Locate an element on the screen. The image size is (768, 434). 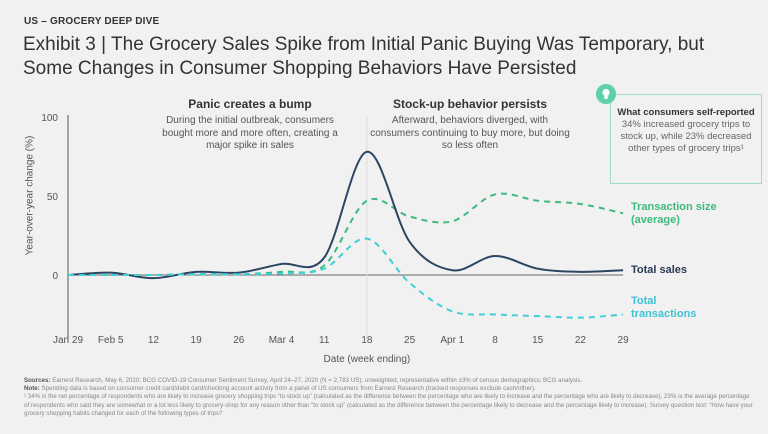
stock-heading: Stock-up behavior persists is located at coordinates (470, 104).